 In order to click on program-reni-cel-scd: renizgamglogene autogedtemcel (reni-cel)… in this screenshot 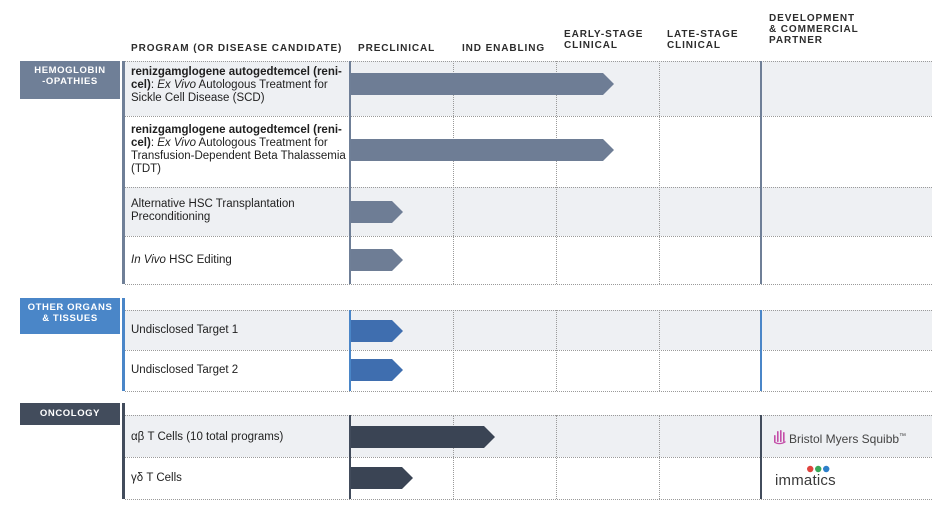, I will do `click(239, 85)`.